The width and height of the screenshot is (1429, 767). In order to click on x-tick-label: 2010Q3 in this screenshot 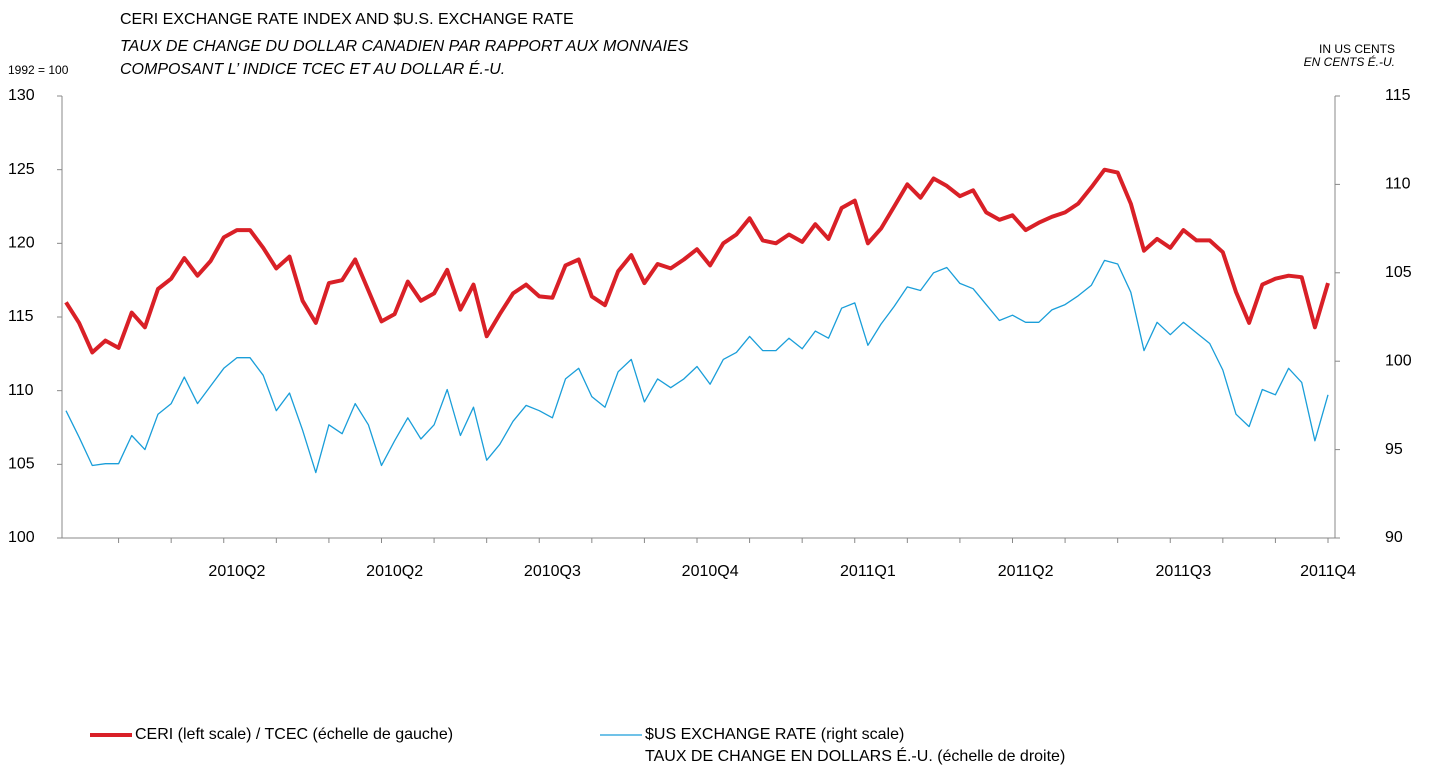, I will do `click(552, 571)`.